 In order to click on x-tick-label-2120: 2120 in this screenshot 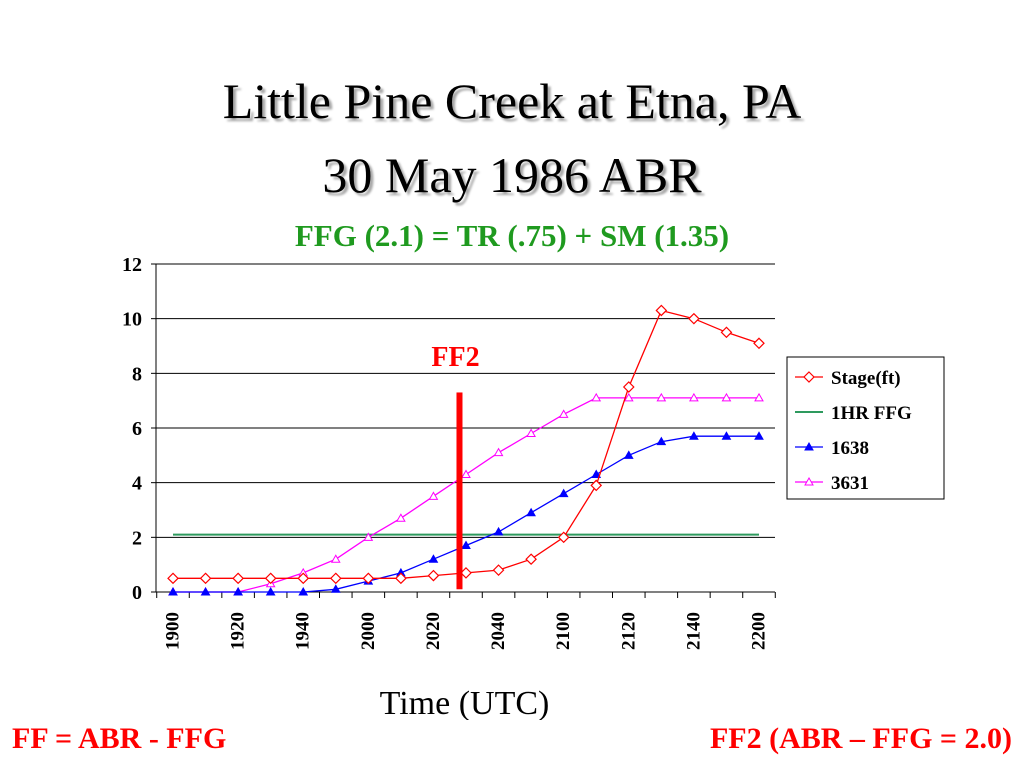, I will do `click(628, 631)`.